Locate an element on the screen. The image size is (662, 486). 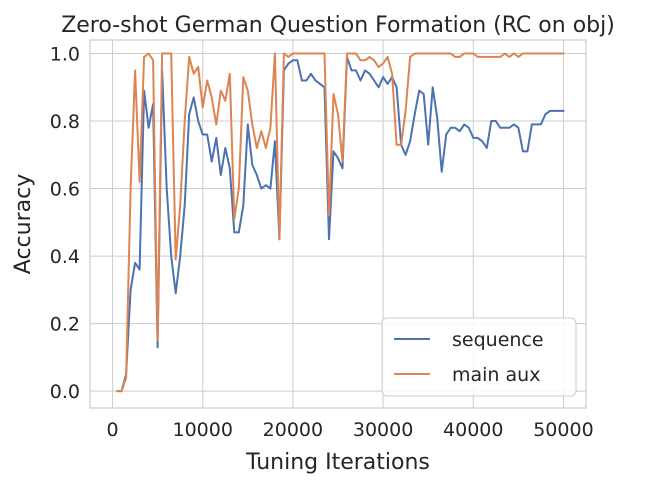
legend-label-main-aux: main aux is located at coordinates (496, 375).